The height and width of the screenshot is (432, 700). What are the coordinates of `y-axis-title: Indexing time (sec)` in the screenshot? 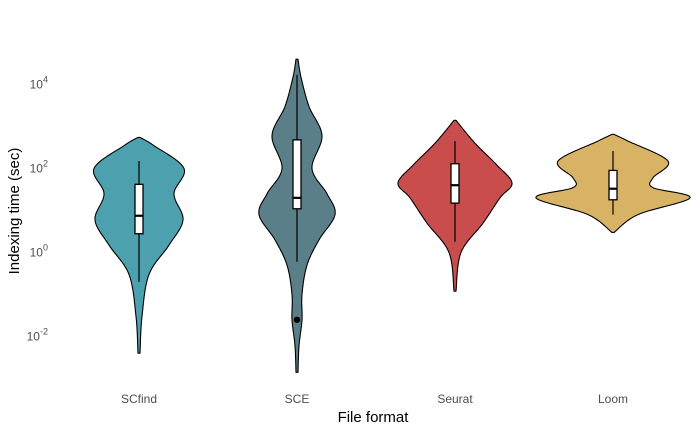 It's located at (14, 211).